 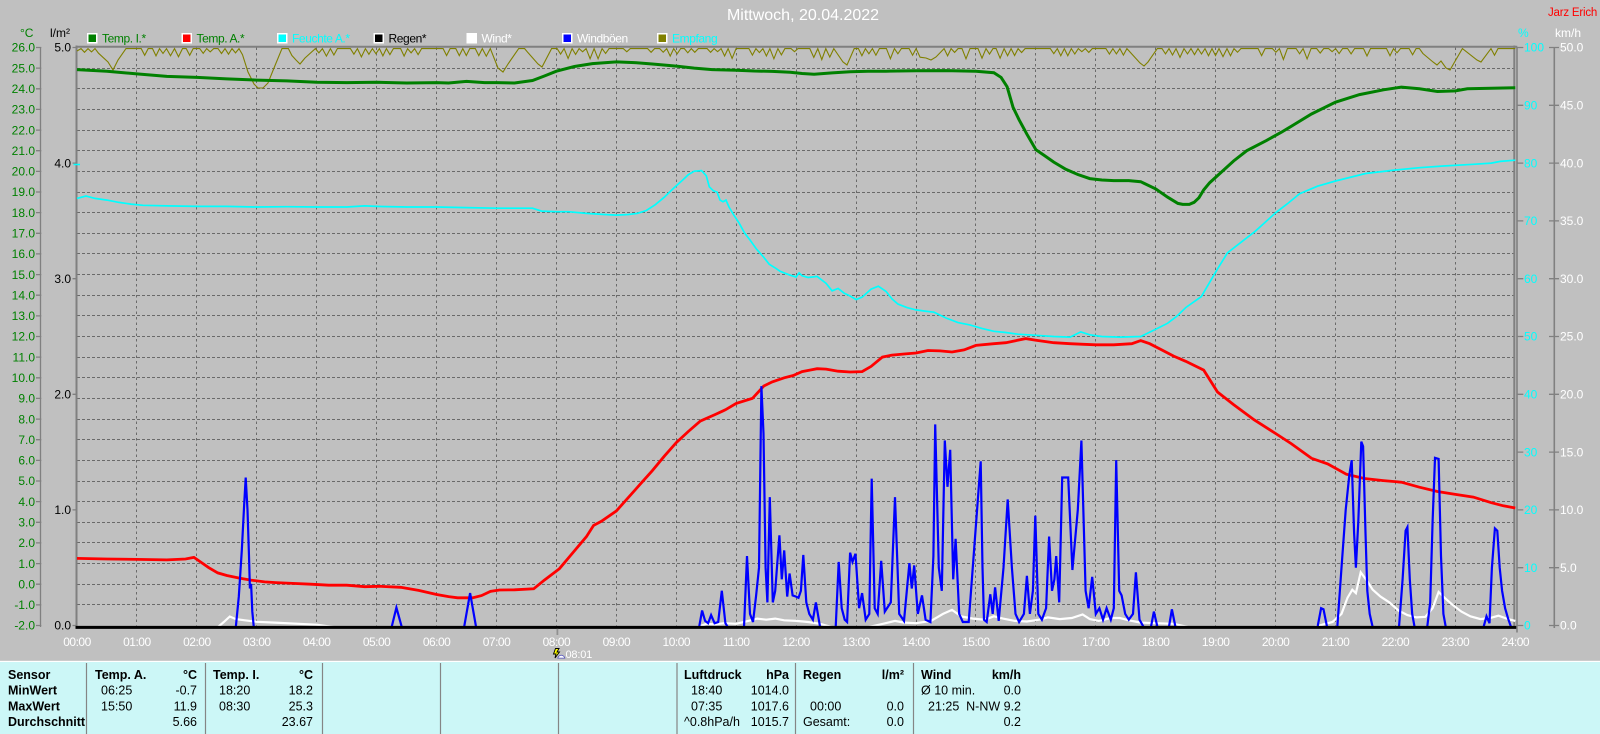 I want to click on svg-text: °C, so click(x=27, y=33).